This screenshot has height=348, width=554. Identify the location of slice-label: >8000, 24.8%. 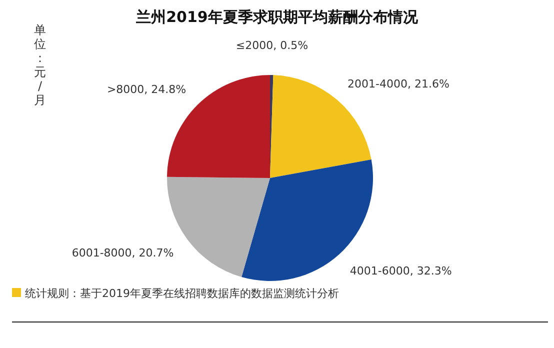
(146, 89).